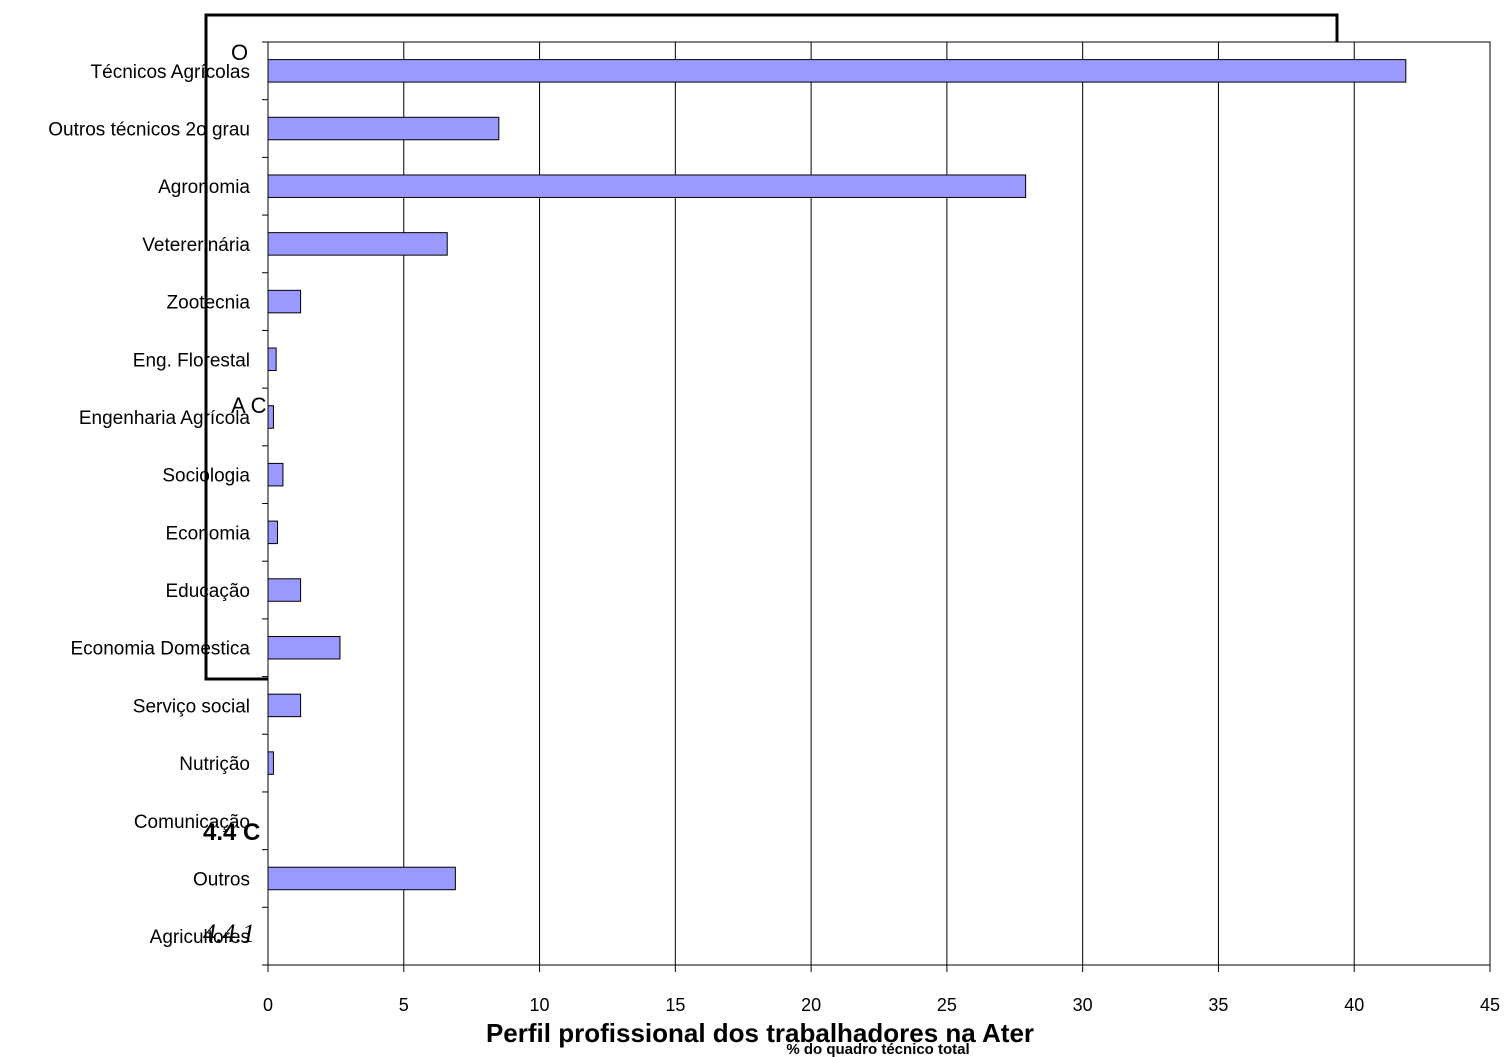 The height and width of the screenshot is (1057, 1506). Describe the element at coordinates (170, 72) in the screenshot. I see `category-label: Técnicos Agrícolas` at that location.